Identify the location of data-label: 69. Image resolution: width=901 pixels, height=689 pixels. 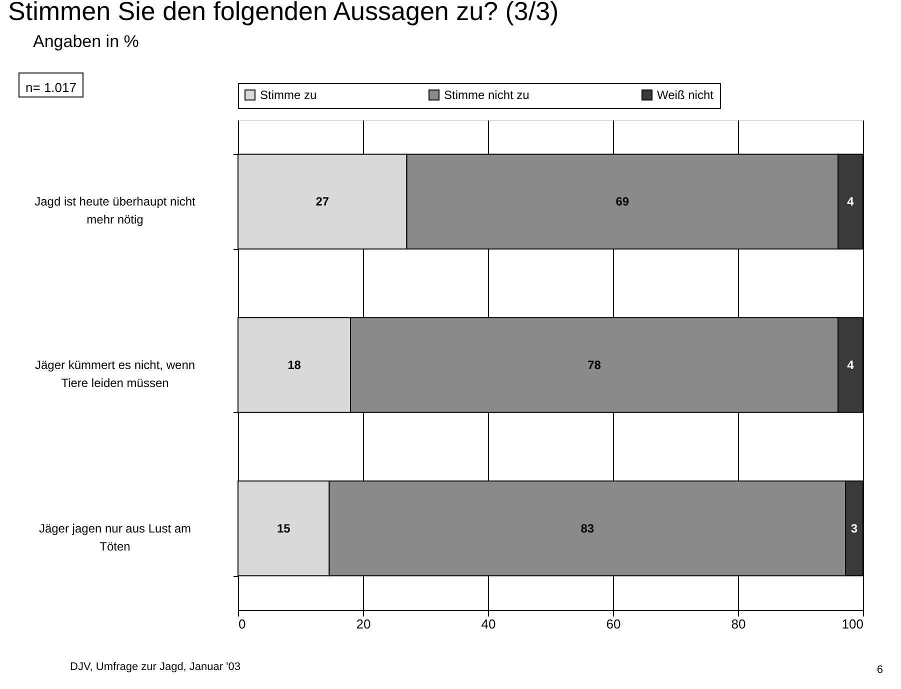
(623, 201).